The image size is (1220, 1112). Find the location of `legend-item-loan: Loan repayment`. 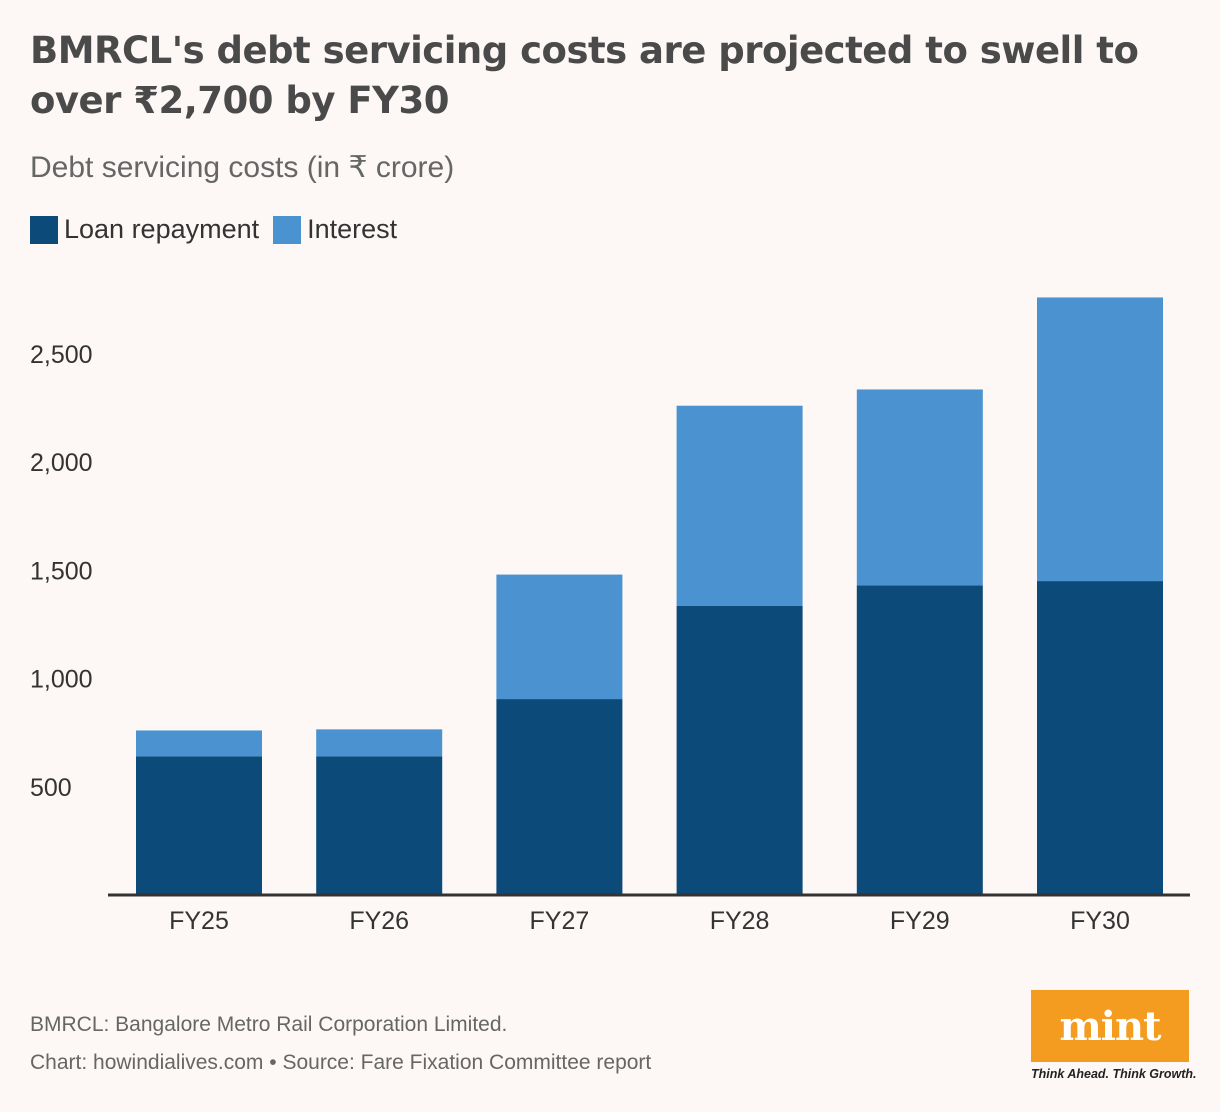

legend-item-loan: Loan repayment is located at coordinates (144, 229).